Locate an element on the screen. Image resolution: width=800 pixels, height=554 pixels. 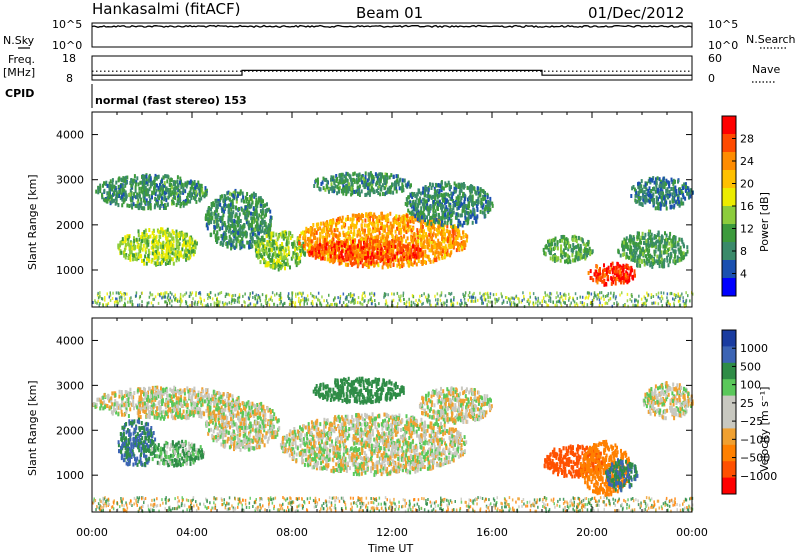
freq-left-label-2: [MHz] is located at coordinates (19, 72).